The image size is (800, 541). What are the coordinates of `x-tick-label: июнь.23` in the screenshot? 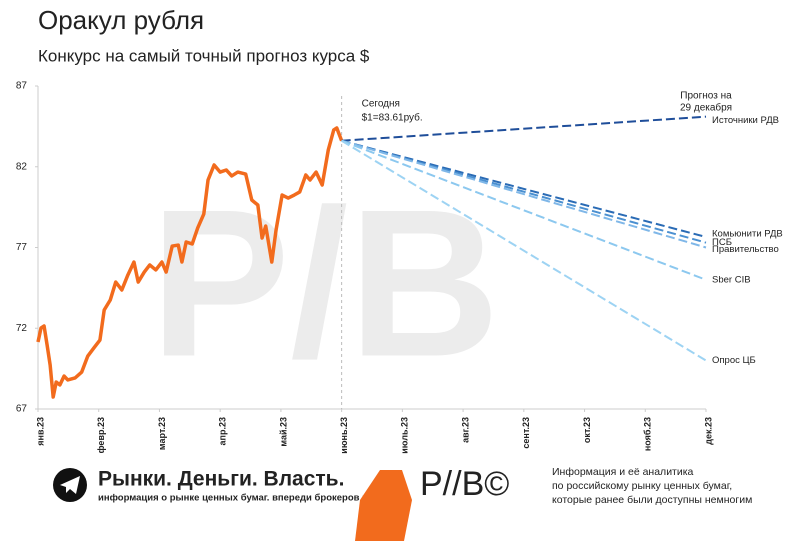 It's located at (344, 435).